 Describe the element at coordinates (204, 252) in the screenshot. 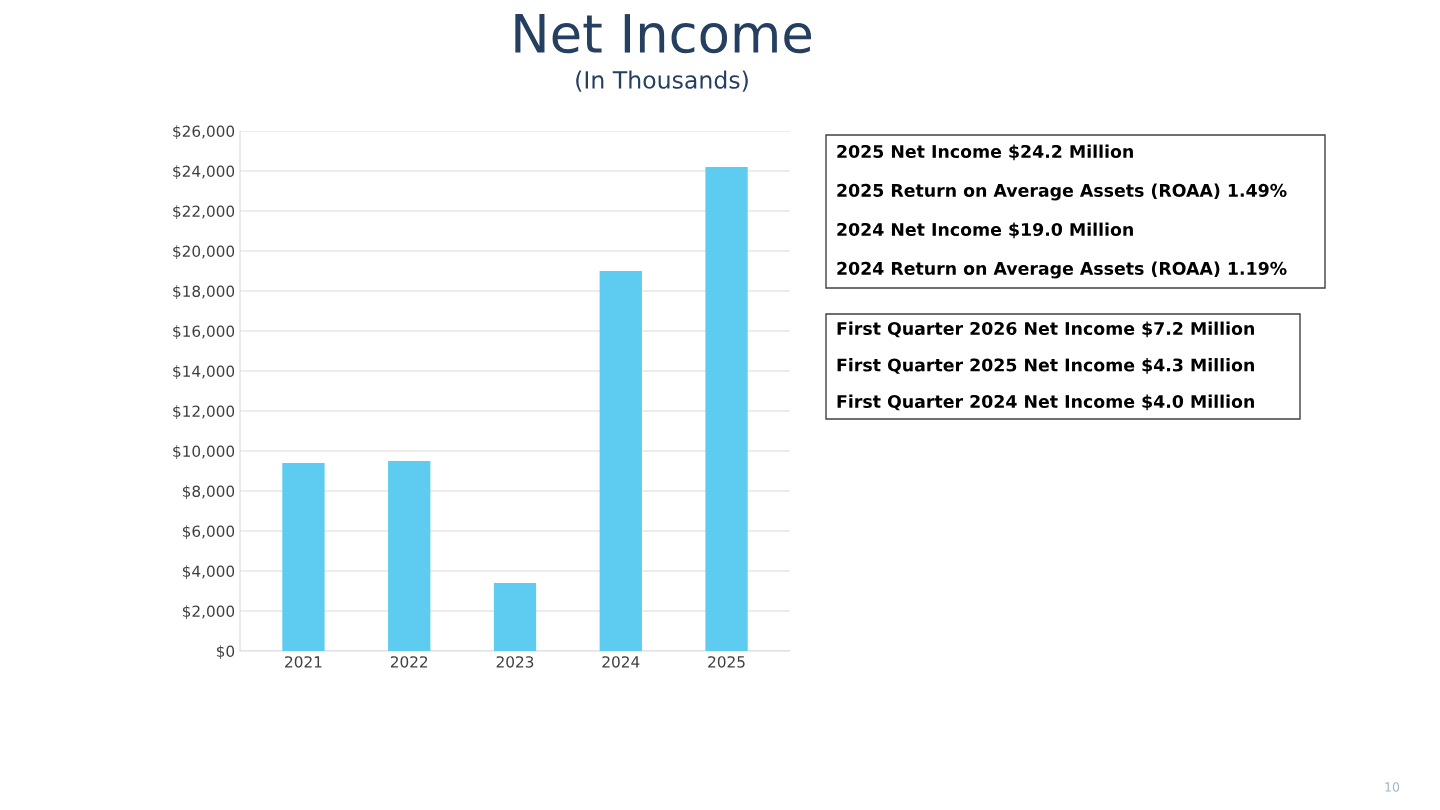

I see `y-tick-label: $20,000` at that location.